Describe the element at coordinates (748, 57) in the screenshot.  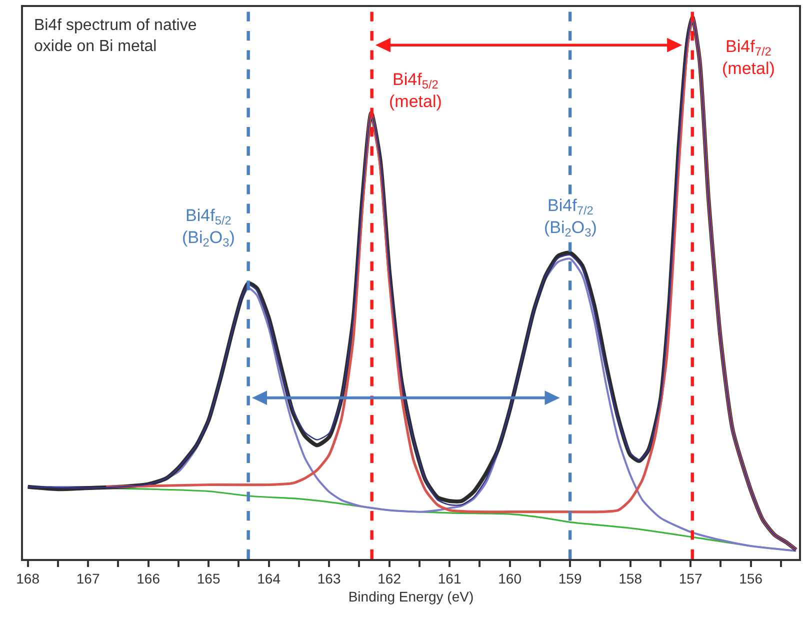
I see `annotation: Bi4f$_{7/2}$ (metal)` at that location.